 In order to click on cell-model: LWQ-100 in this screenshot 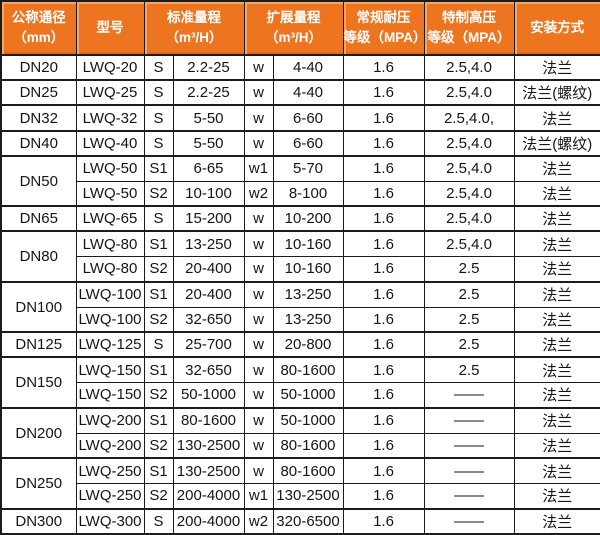, I will do `click(110, 294)`.